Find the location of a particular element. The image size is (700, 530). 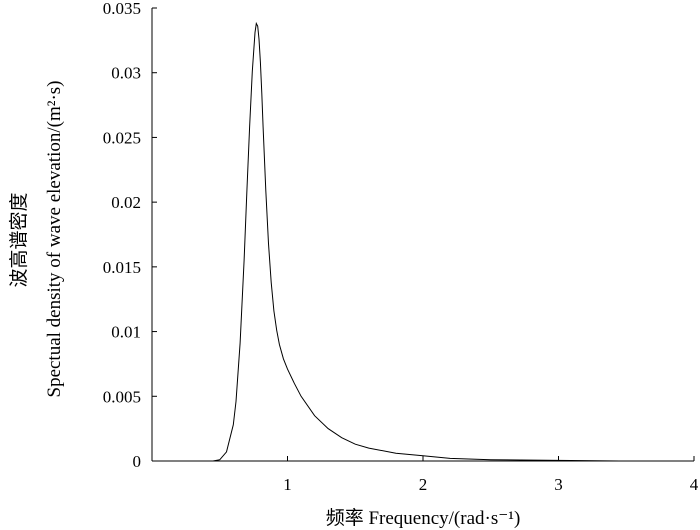

y-tick-label: 0.01 is located at coordinates (126, 332).